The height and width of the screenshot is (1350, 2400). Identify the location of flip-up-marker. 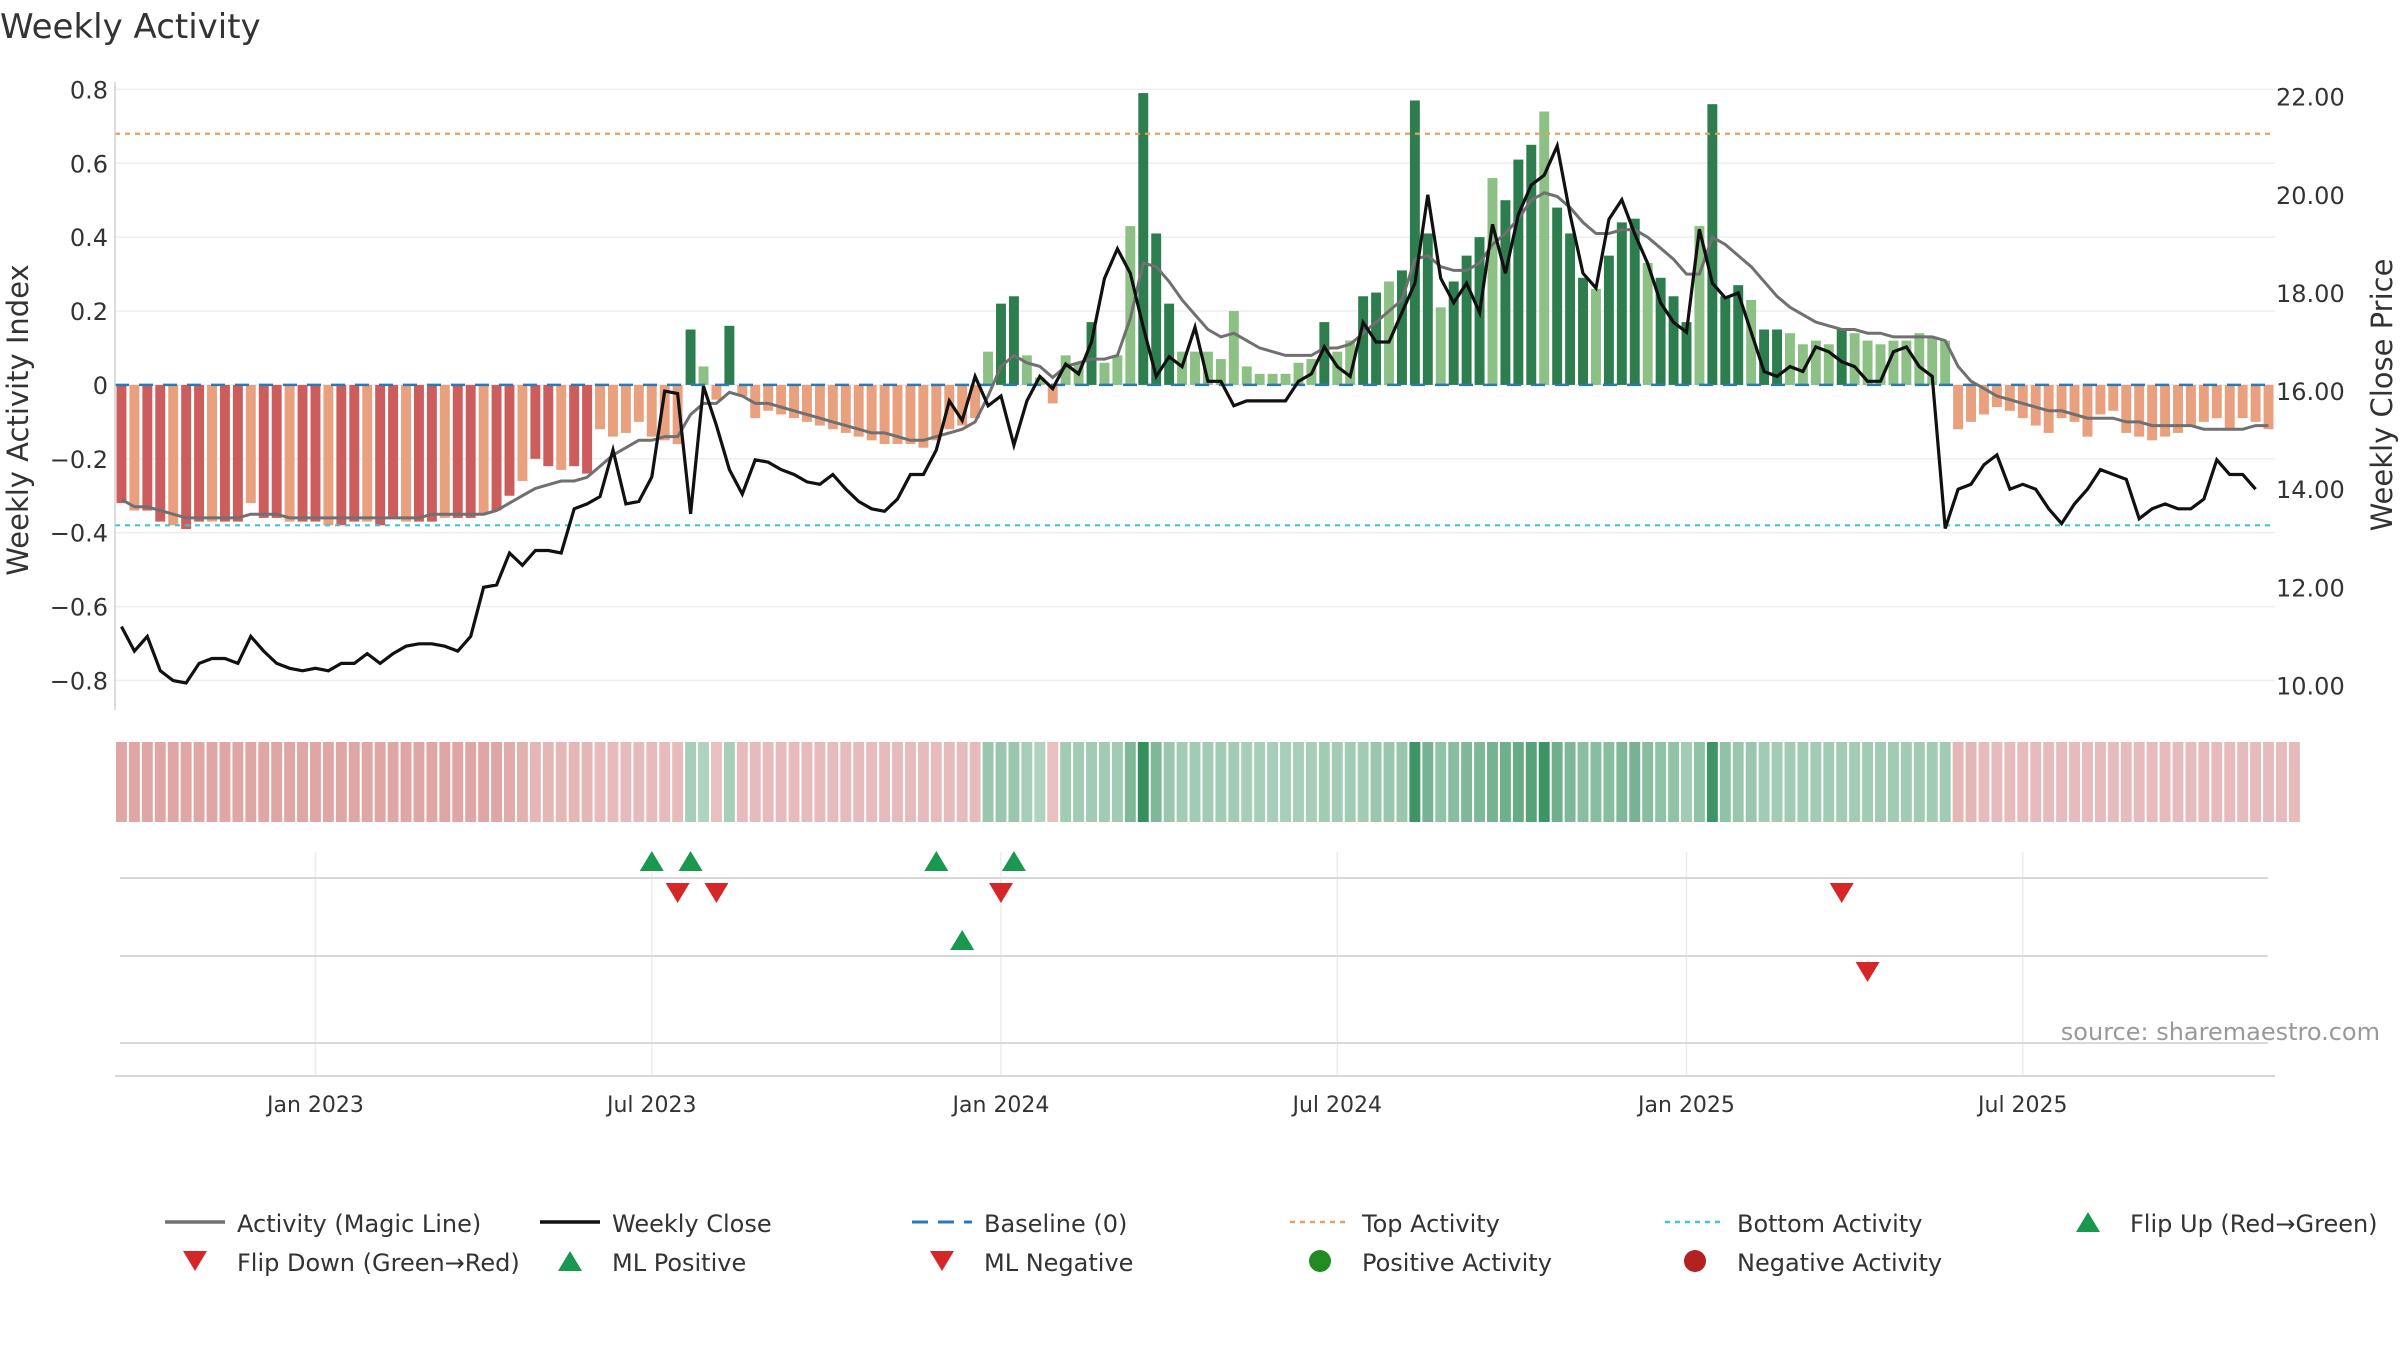
(690, 861).